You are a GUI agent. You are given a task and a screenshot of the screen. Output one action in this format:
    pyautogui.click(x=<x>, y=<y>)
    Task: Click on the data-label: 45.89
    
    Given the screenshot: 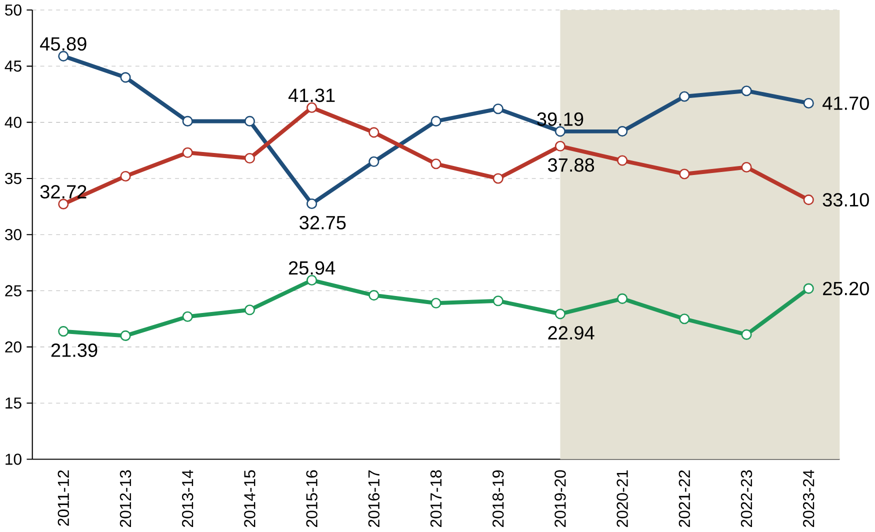 What is the action you would take?
    pyautogui.click(x=63, y=44)
    